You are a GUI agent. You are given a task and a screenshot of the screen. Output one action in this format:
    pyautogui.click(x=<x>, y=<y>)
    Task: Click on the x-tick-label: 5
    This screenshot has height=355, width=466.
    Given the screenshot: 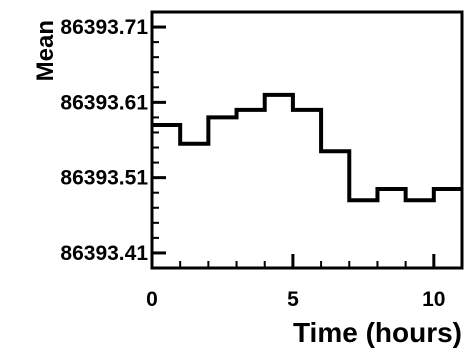 What is the action you would take?
    pyautogui.click(x=293, y=299)
    